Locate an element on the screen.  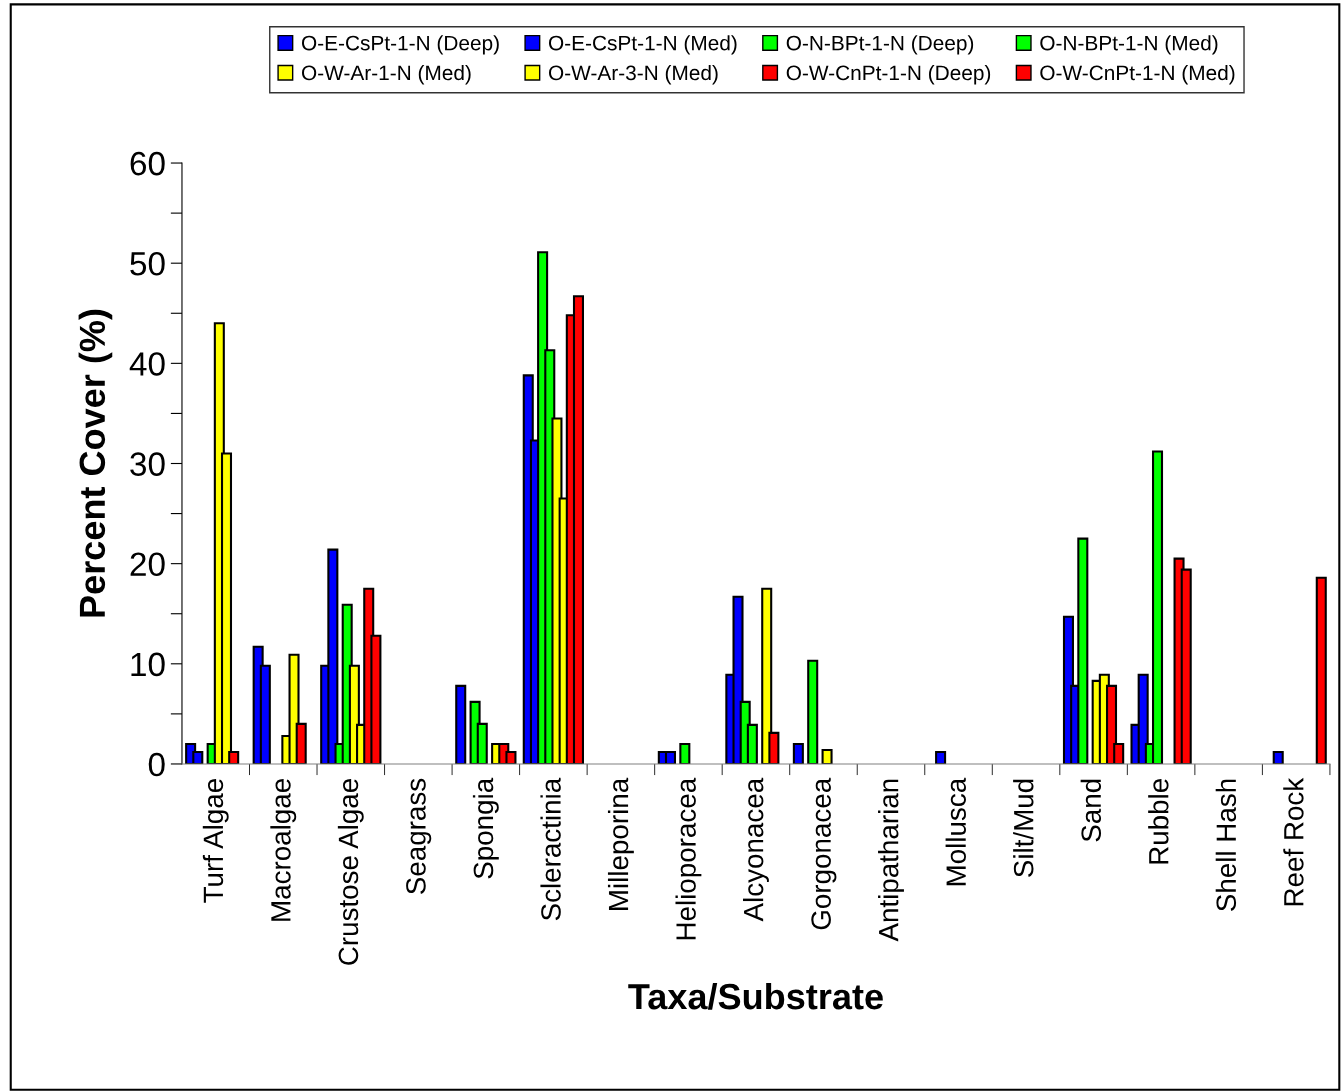
legend-label: O-N-BPt-1-N (Med) is located at coordinates (1129, 45).